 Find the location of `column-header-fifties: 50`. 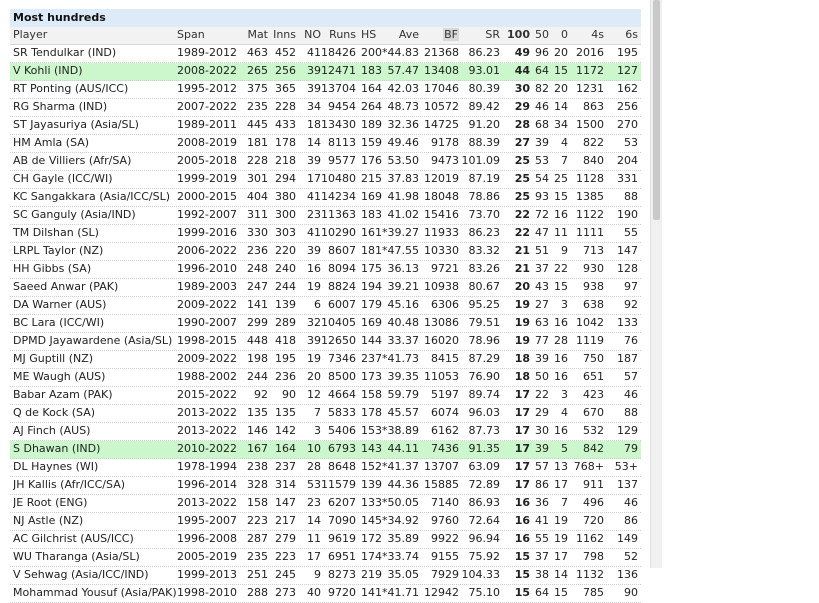

column-header-fifties: 50 is located at coordinates (542, 34).